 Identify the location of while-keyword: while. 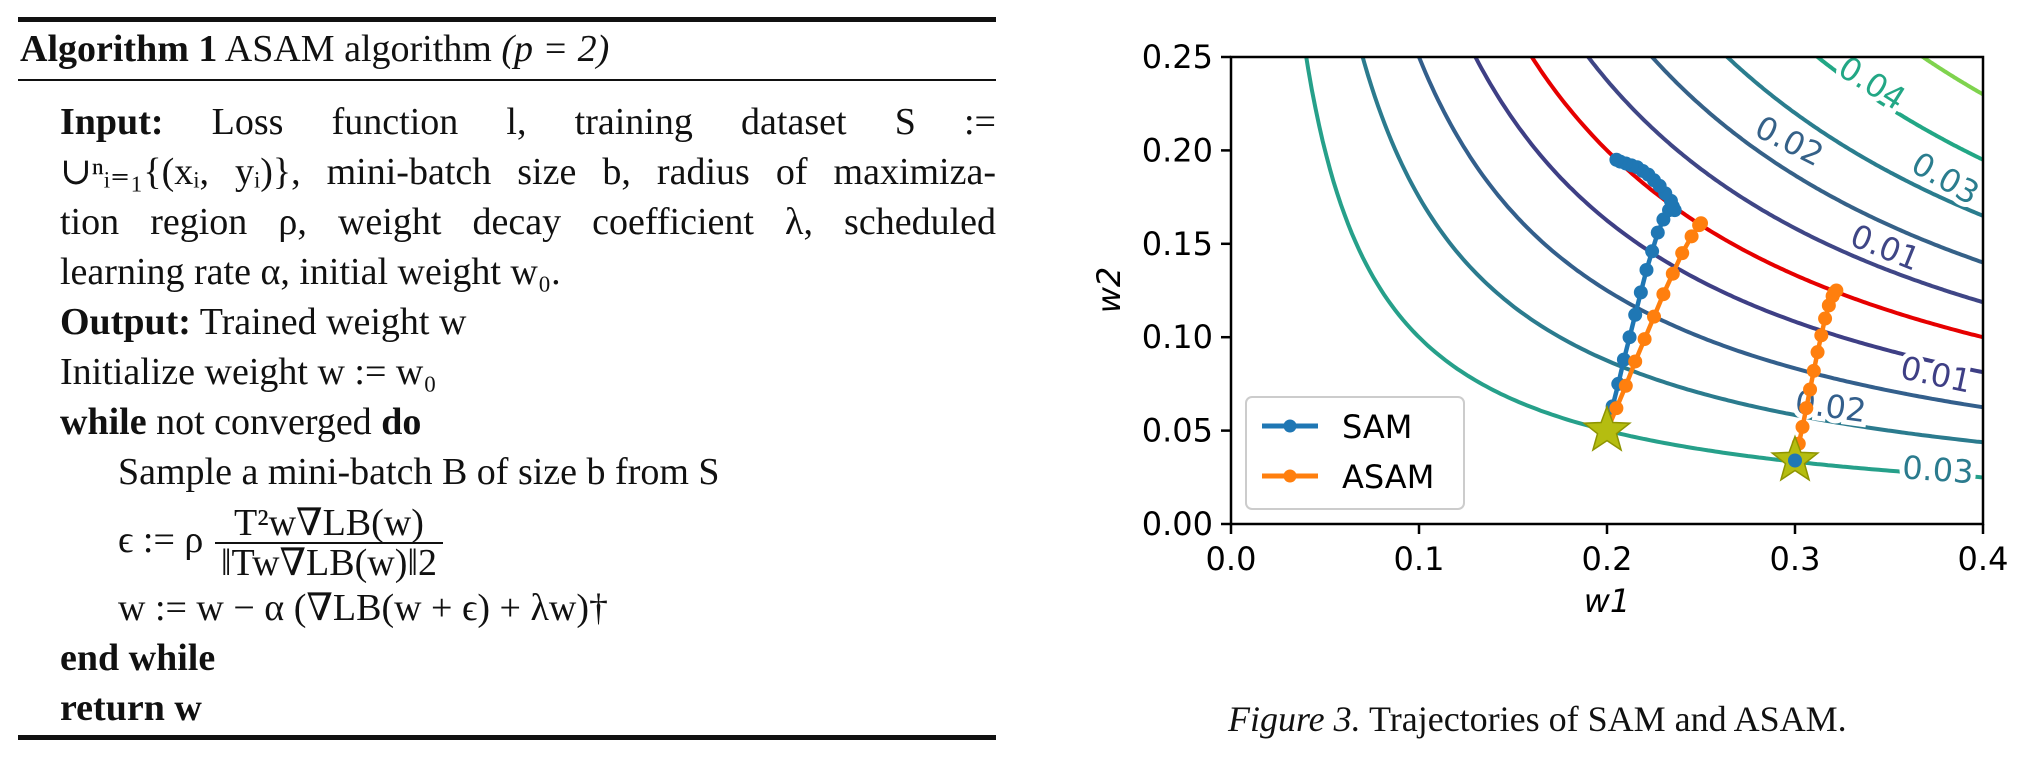
(103, 422).